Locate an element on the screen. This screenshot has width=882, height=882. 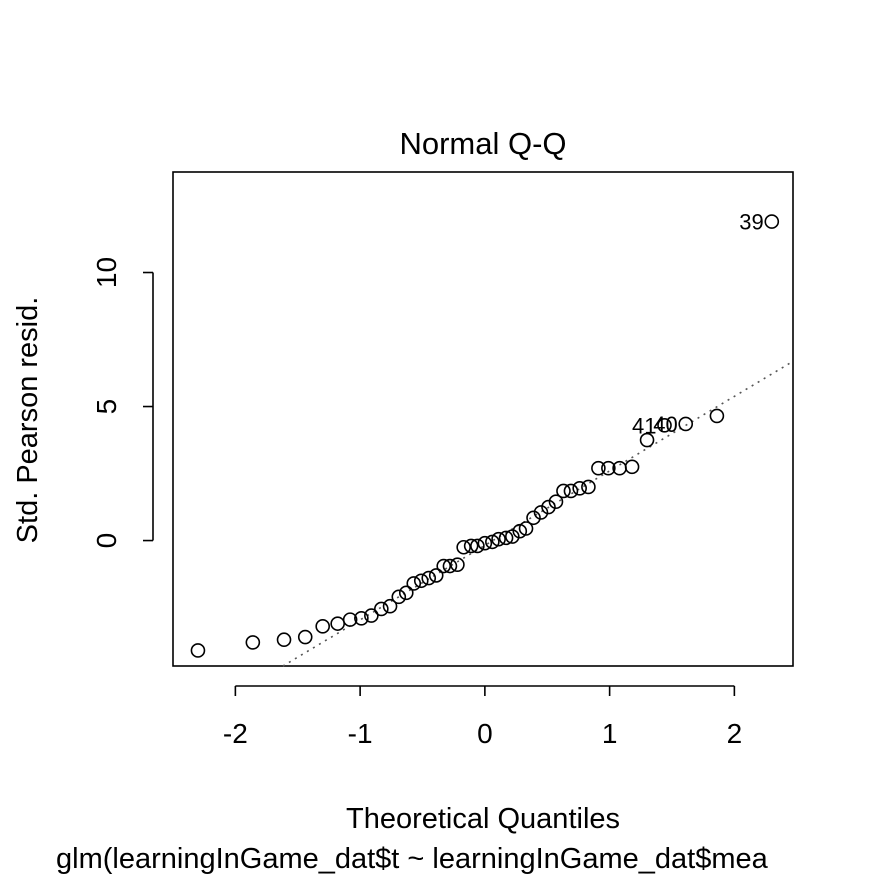
x-tick-label: -1 is located at coordinates (360, 733).